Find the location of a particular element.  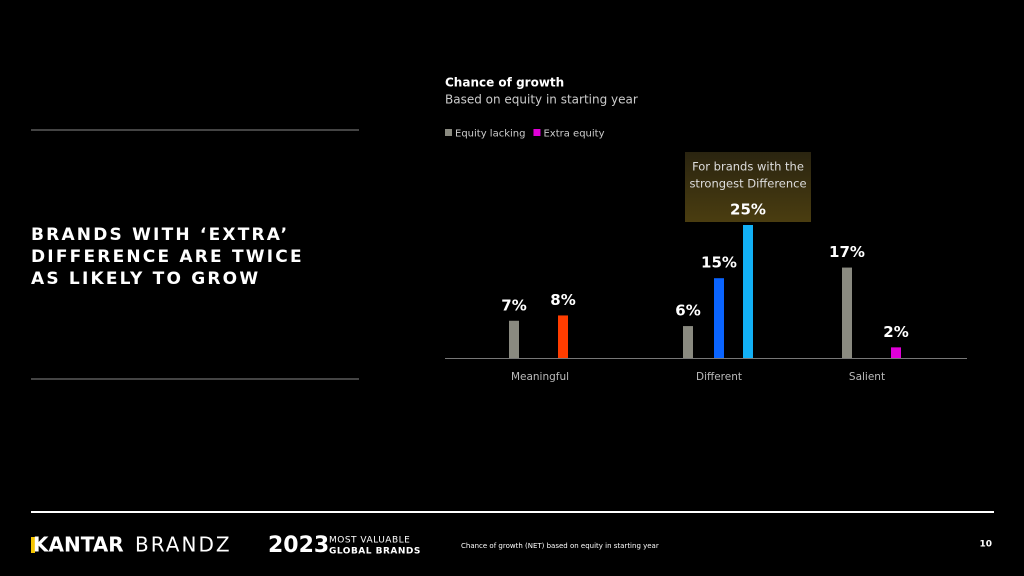

value-label: 17% is located at coordinates (847, 252).